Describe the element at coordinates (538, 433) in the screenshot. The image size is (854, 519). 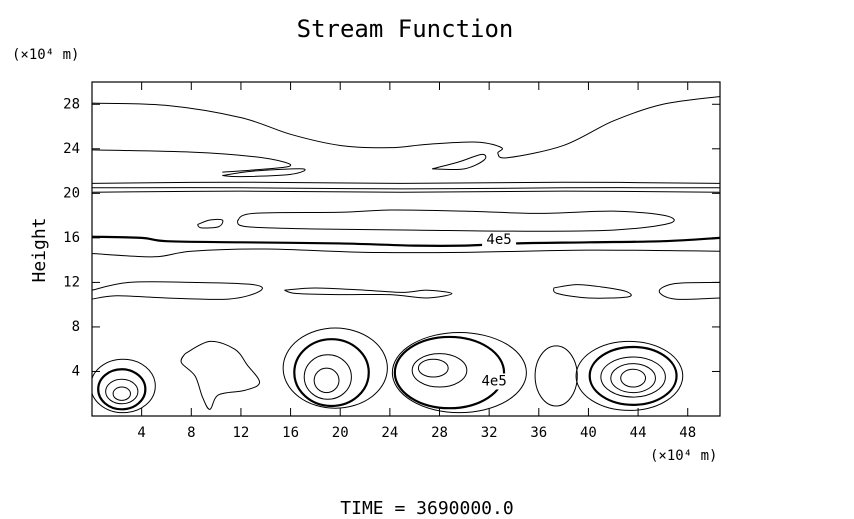
I see `x-tick-label: 36` at that location.